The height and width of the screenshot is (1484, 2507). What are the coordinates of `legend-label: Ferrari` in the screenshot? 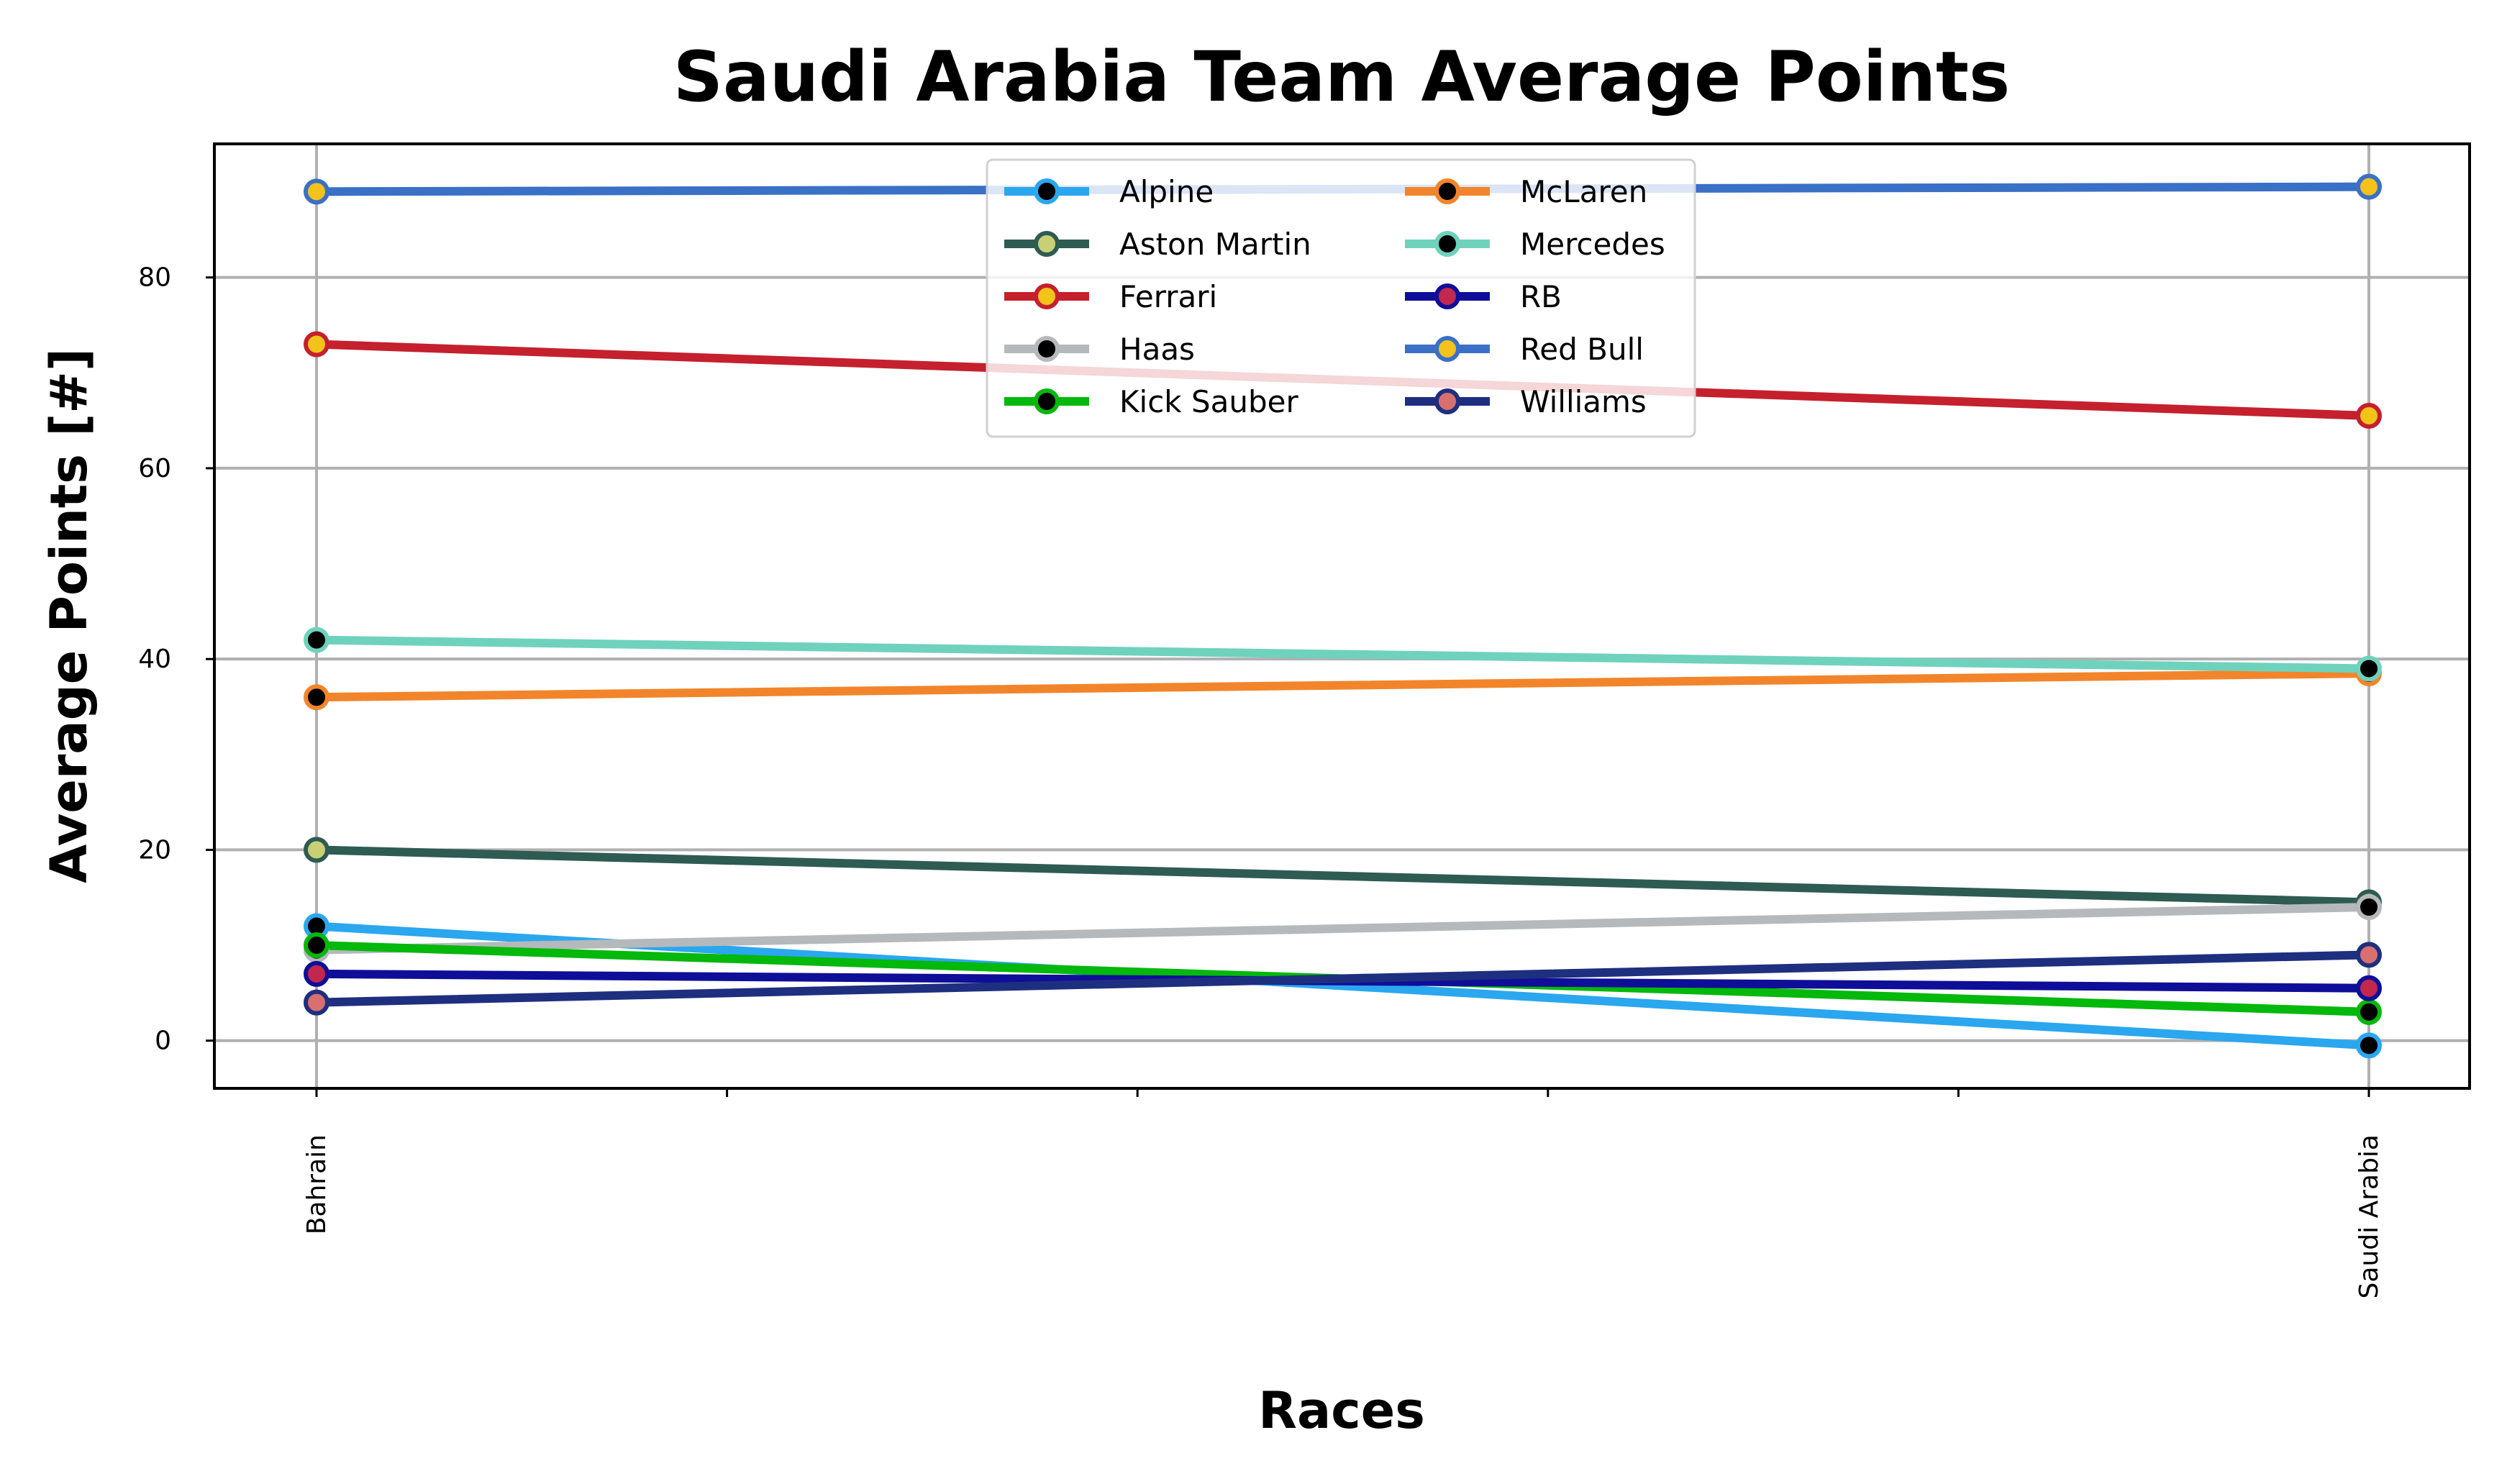 It's located at (1168, 296).